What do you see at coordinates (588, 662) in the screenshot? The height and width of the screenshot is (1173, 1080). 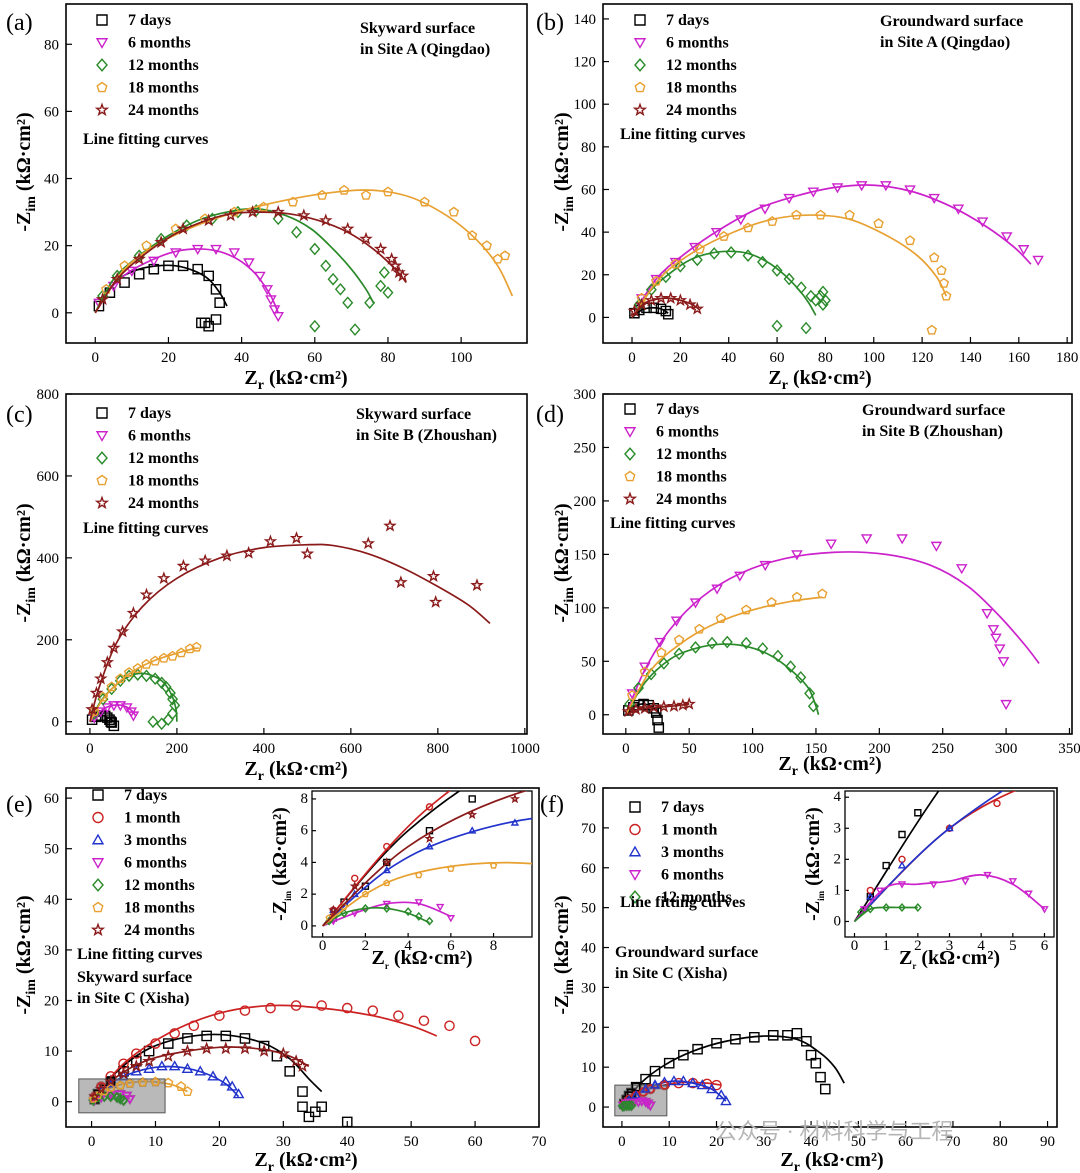 I see `y-tick-label: 50` at bounding box center [588, 662].